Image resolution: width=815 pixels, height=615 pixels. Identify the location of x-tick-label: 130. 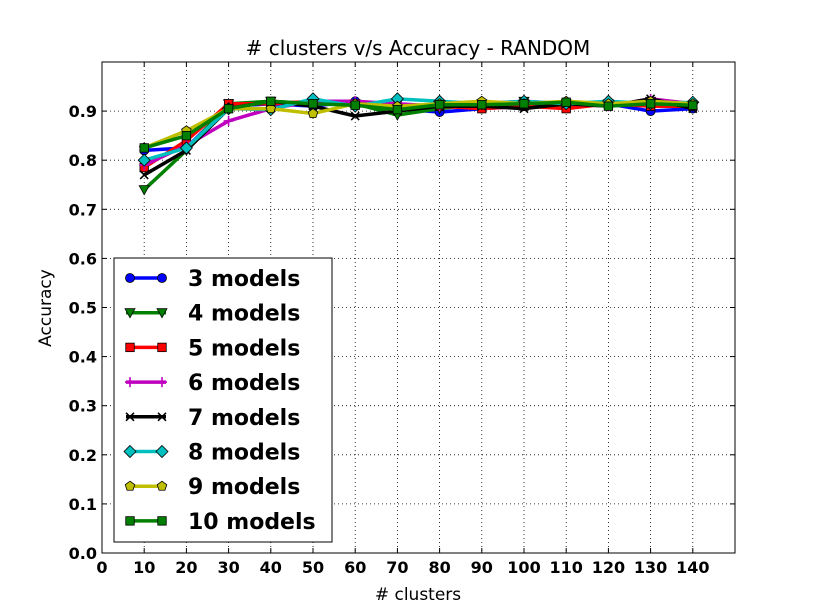
(650, 567).